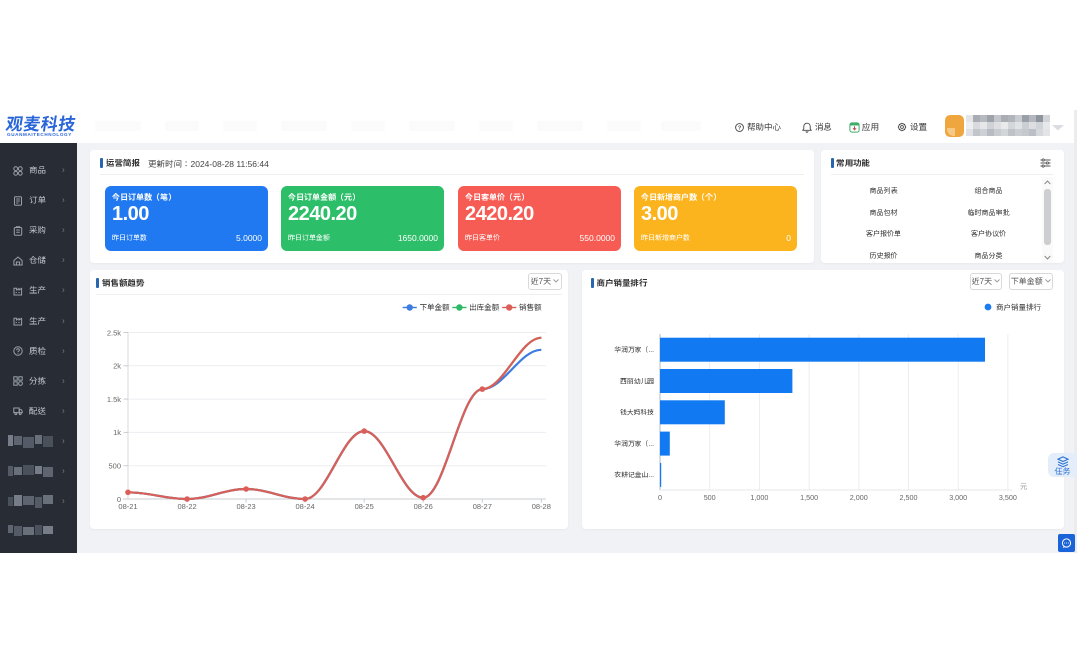  What do you see at coordinates (305, 506) in the screenshot?
I see `svg-text: 08-24` at bounding box center [305, 506].